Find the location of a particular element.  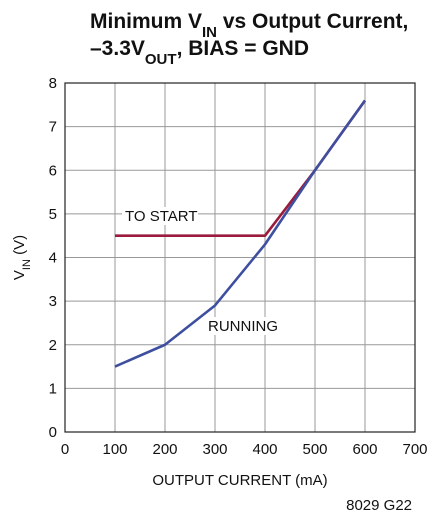

x-axis-label: OUTPUT CURRENT (mA) is located at coordinates (239, 480).